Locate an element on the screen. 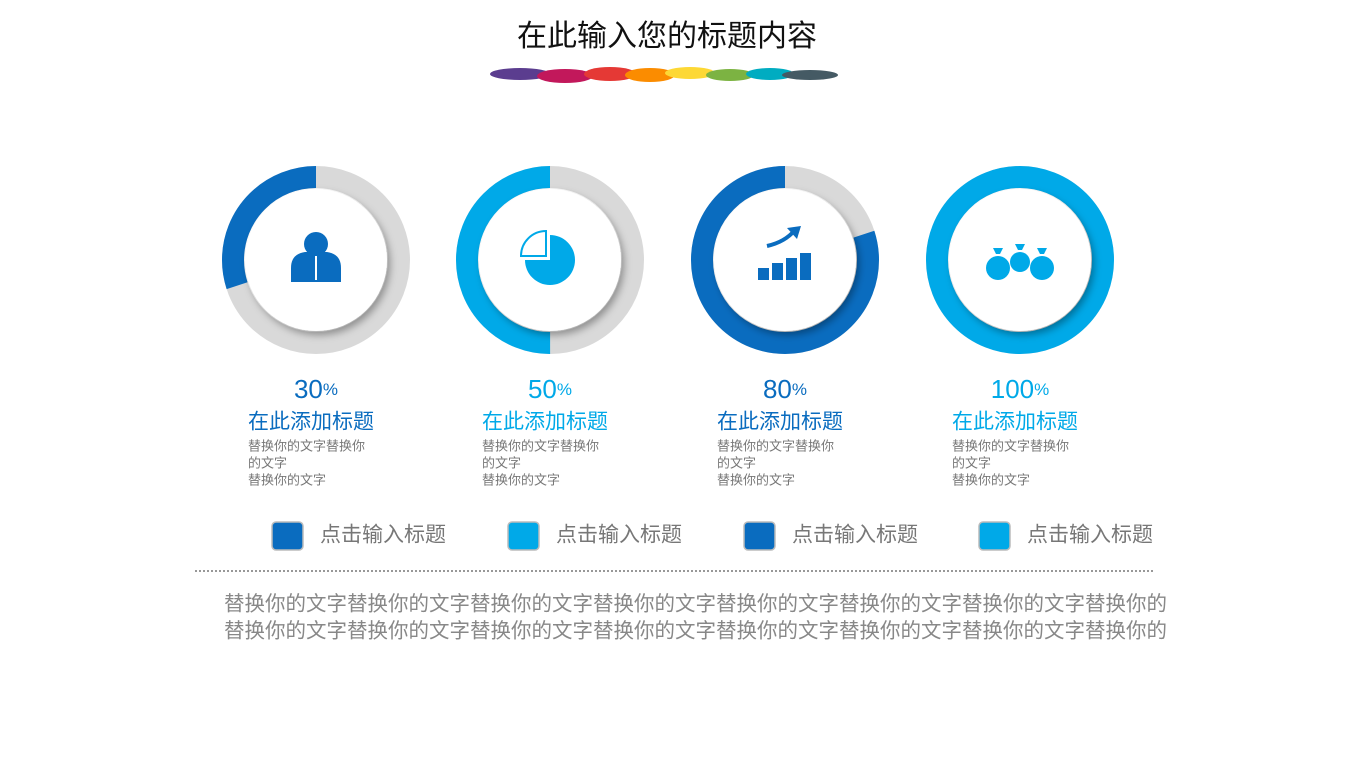 This screenshot has width=1350, height=759. percent-label: 100% is located at coordinates (1020, 389).